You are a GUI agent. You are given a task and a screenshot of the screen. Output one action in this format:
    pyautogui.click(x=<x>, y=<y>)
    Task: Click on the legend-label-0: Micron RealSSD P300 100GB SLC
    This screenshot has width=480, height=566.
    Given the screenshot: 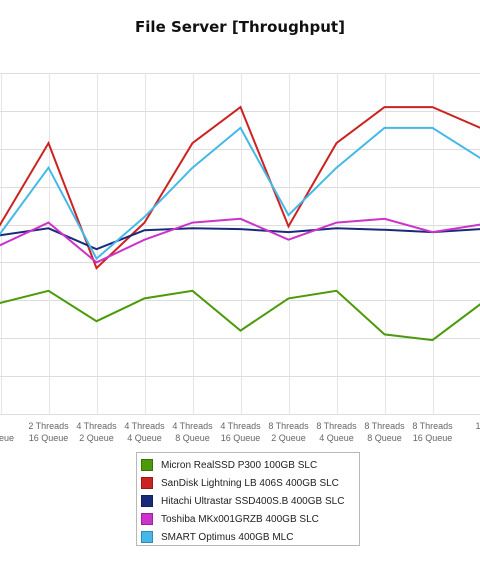 What is the action you would take?
    pyautogui.click(x=239, y=465)
    